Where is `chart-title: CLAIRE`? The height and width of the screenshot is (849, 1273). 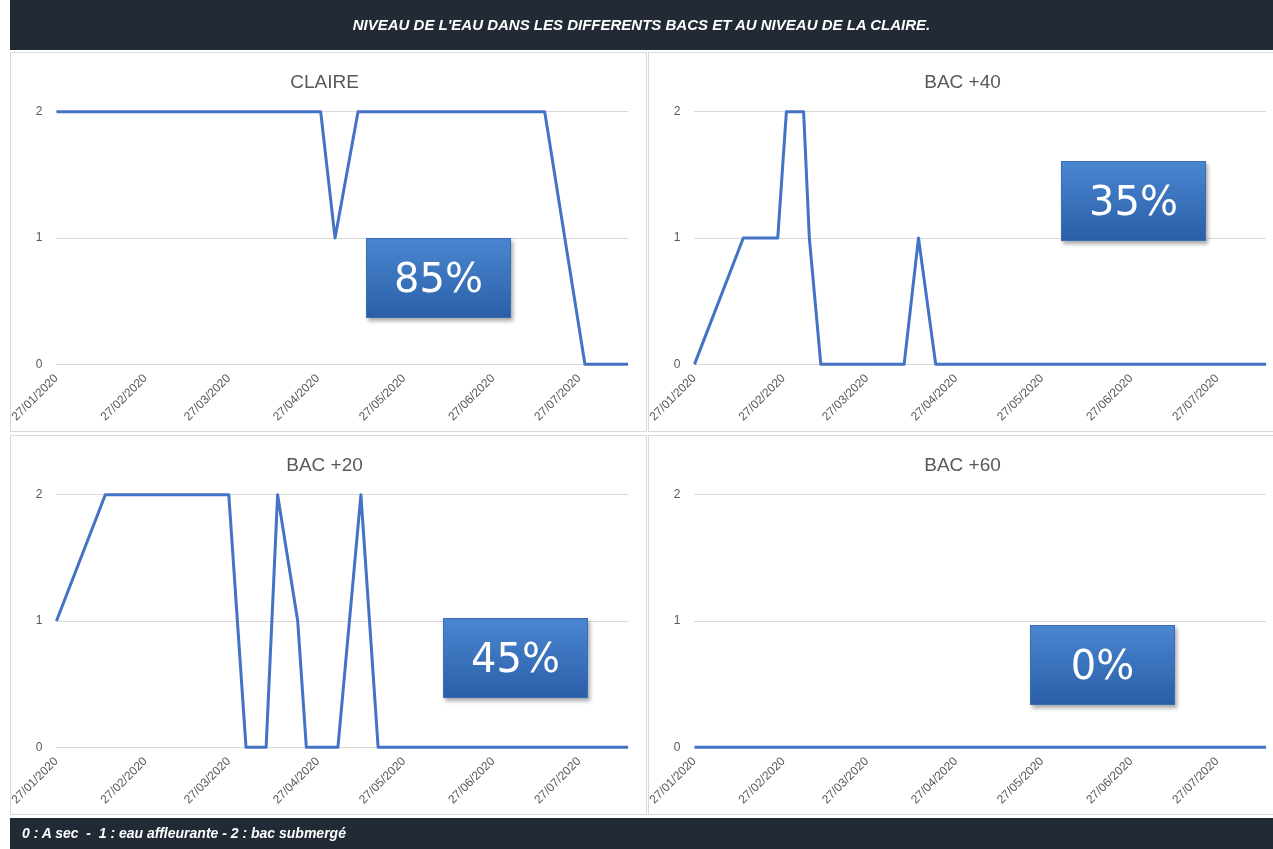
chart-title: CLAIRE is located at coordinates (324, 81).